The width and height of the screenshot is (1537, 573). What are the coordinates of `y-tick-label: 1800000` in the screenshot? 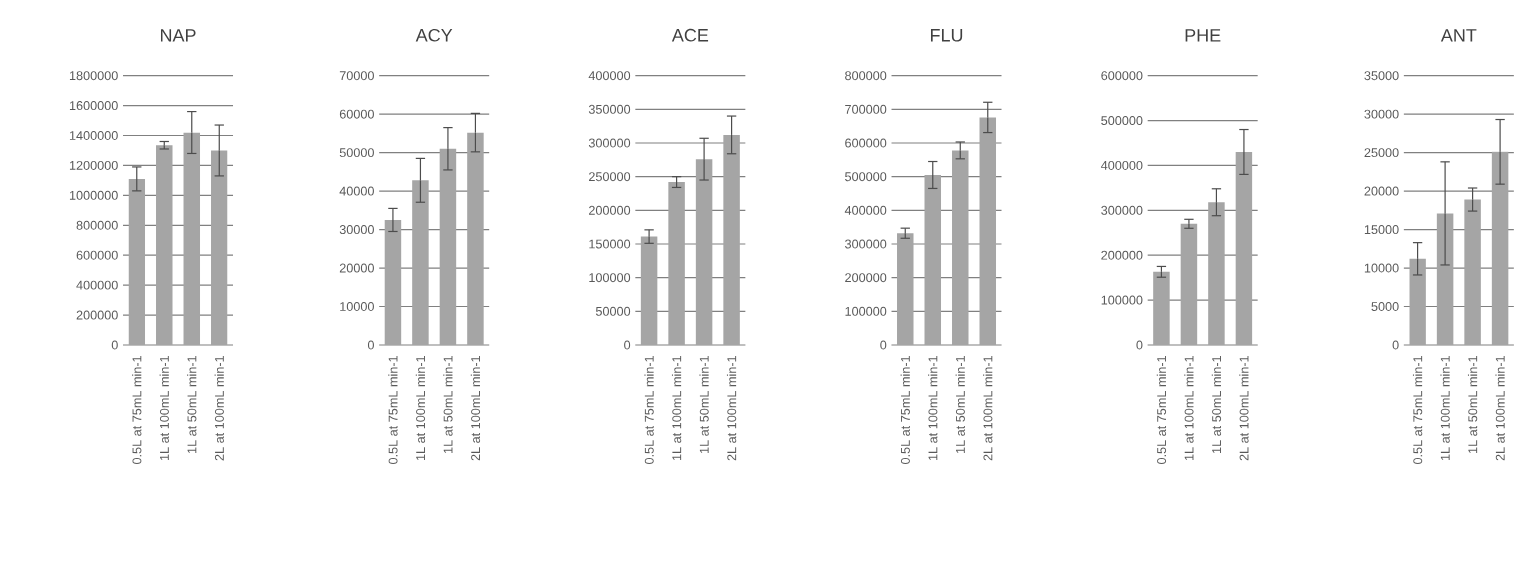 It's located at (93, 76).